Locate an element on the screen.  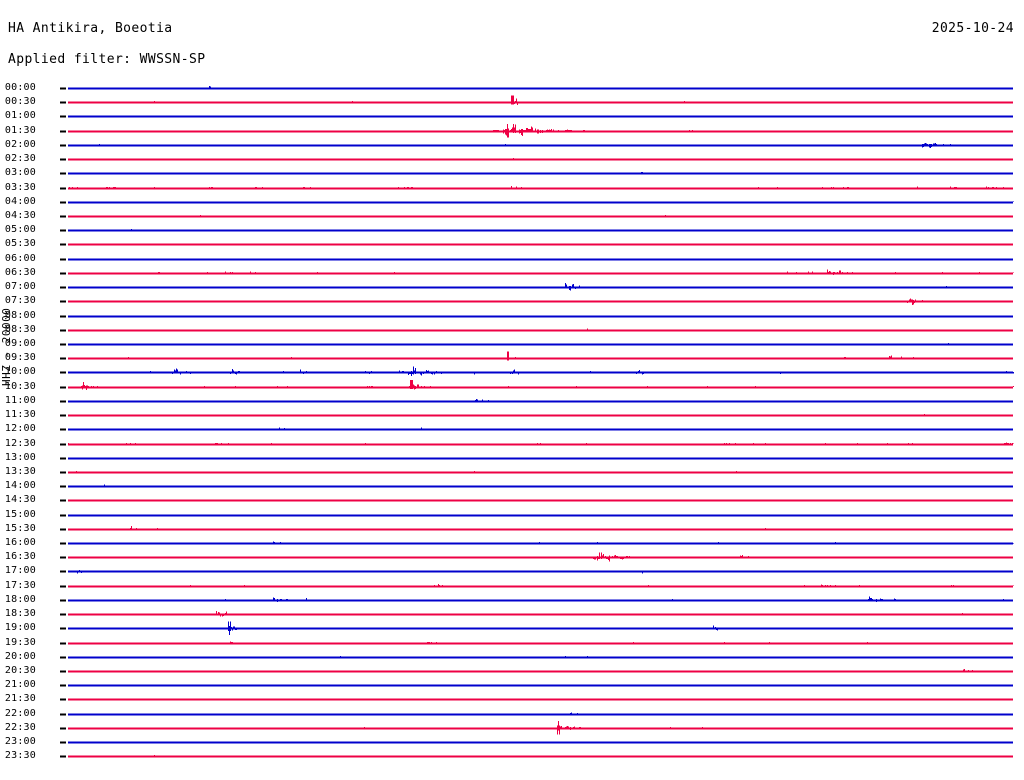
time-tick-label: 22:00 is located at coordinates (20, 713).